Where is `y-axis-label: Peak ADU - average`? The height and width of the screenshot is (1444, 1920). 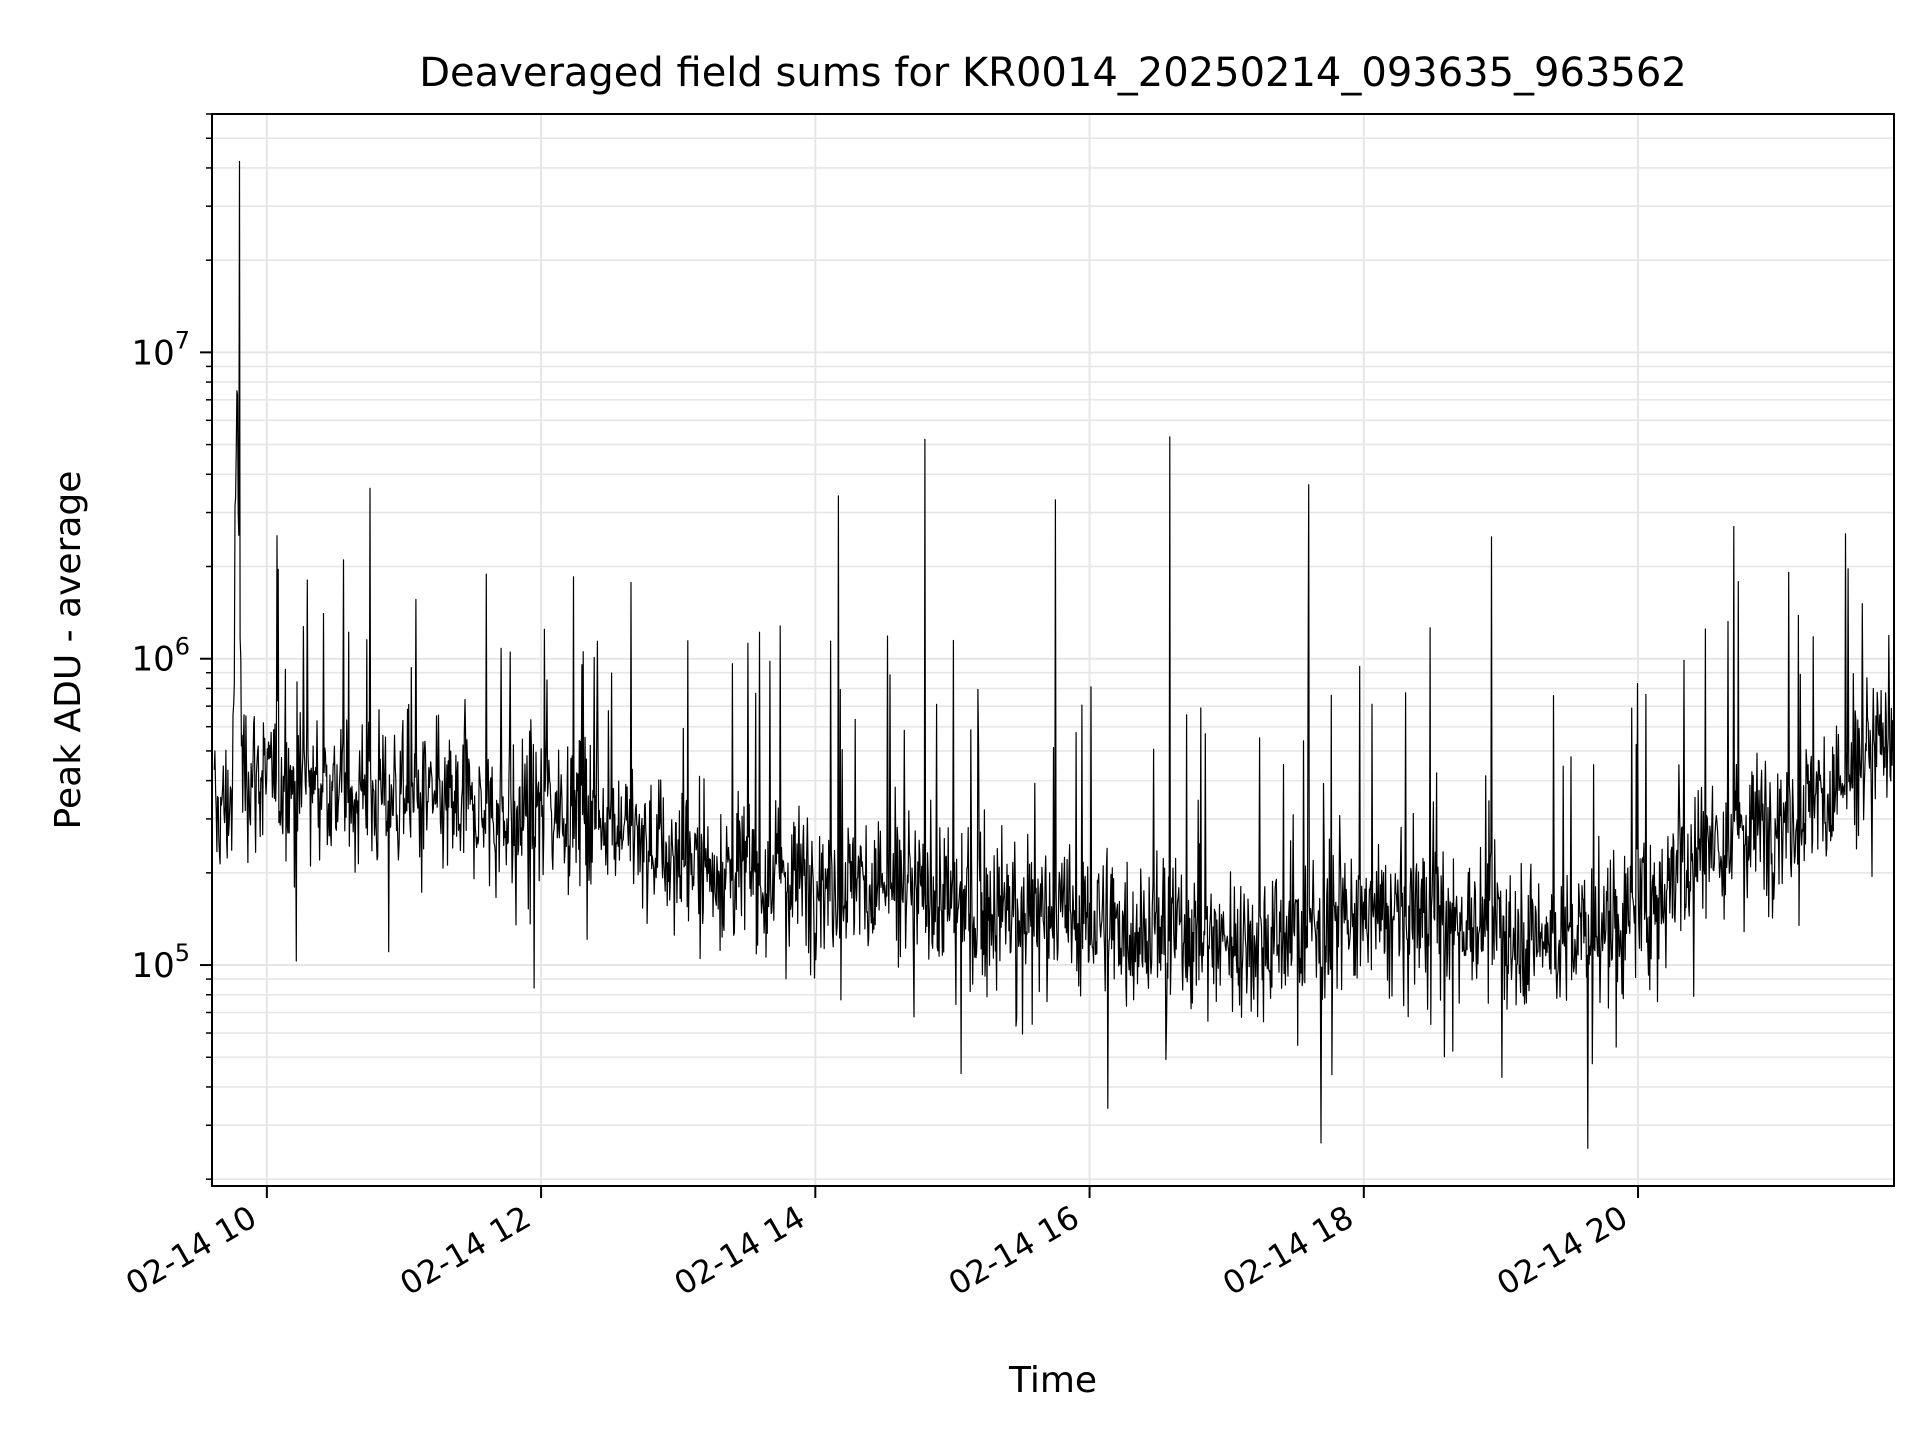 y-axis-label: Peak ADU - average is located at coordinates (68, 650).